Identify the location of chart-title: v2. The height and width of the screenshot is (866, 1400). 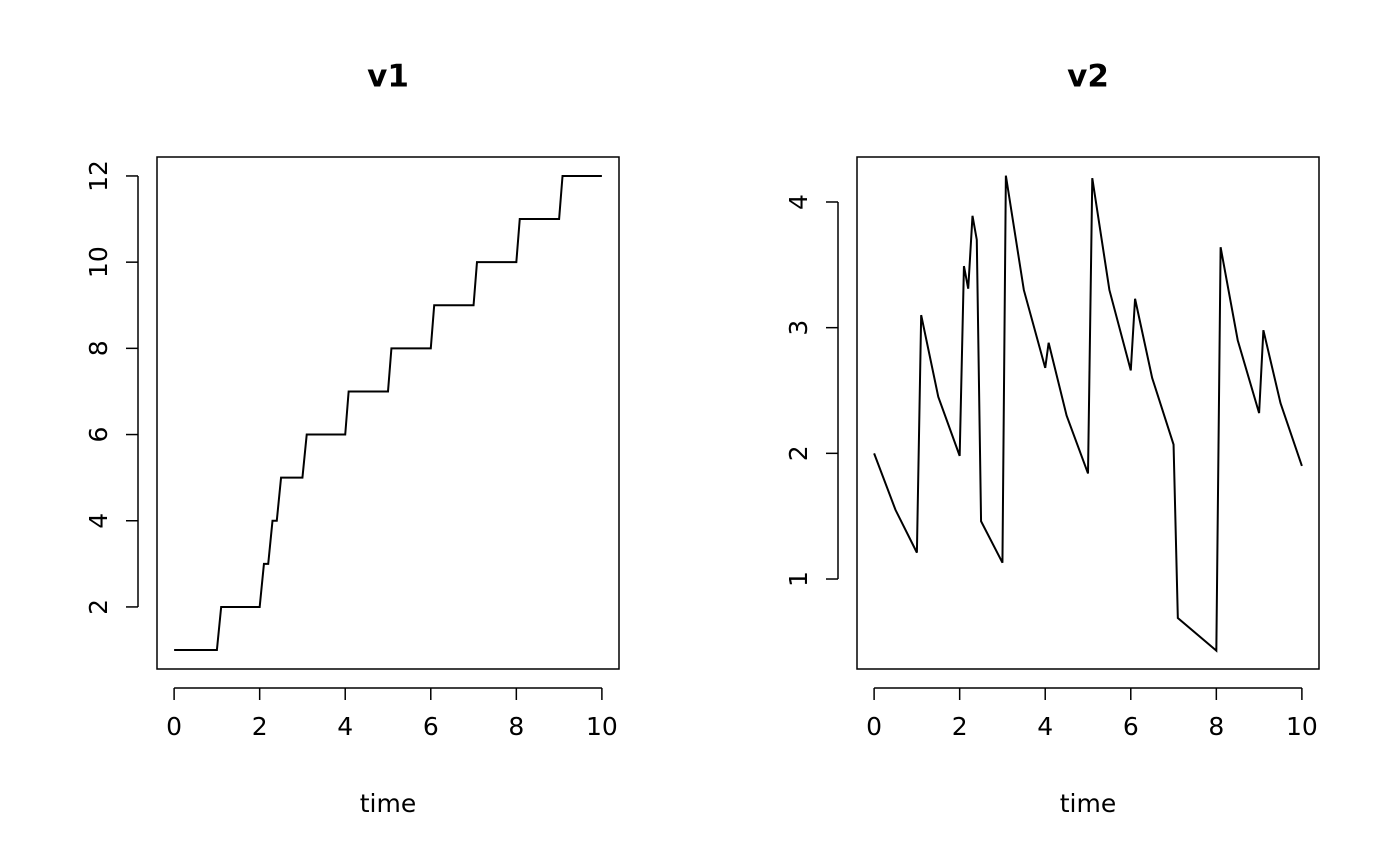
(1088, 77).